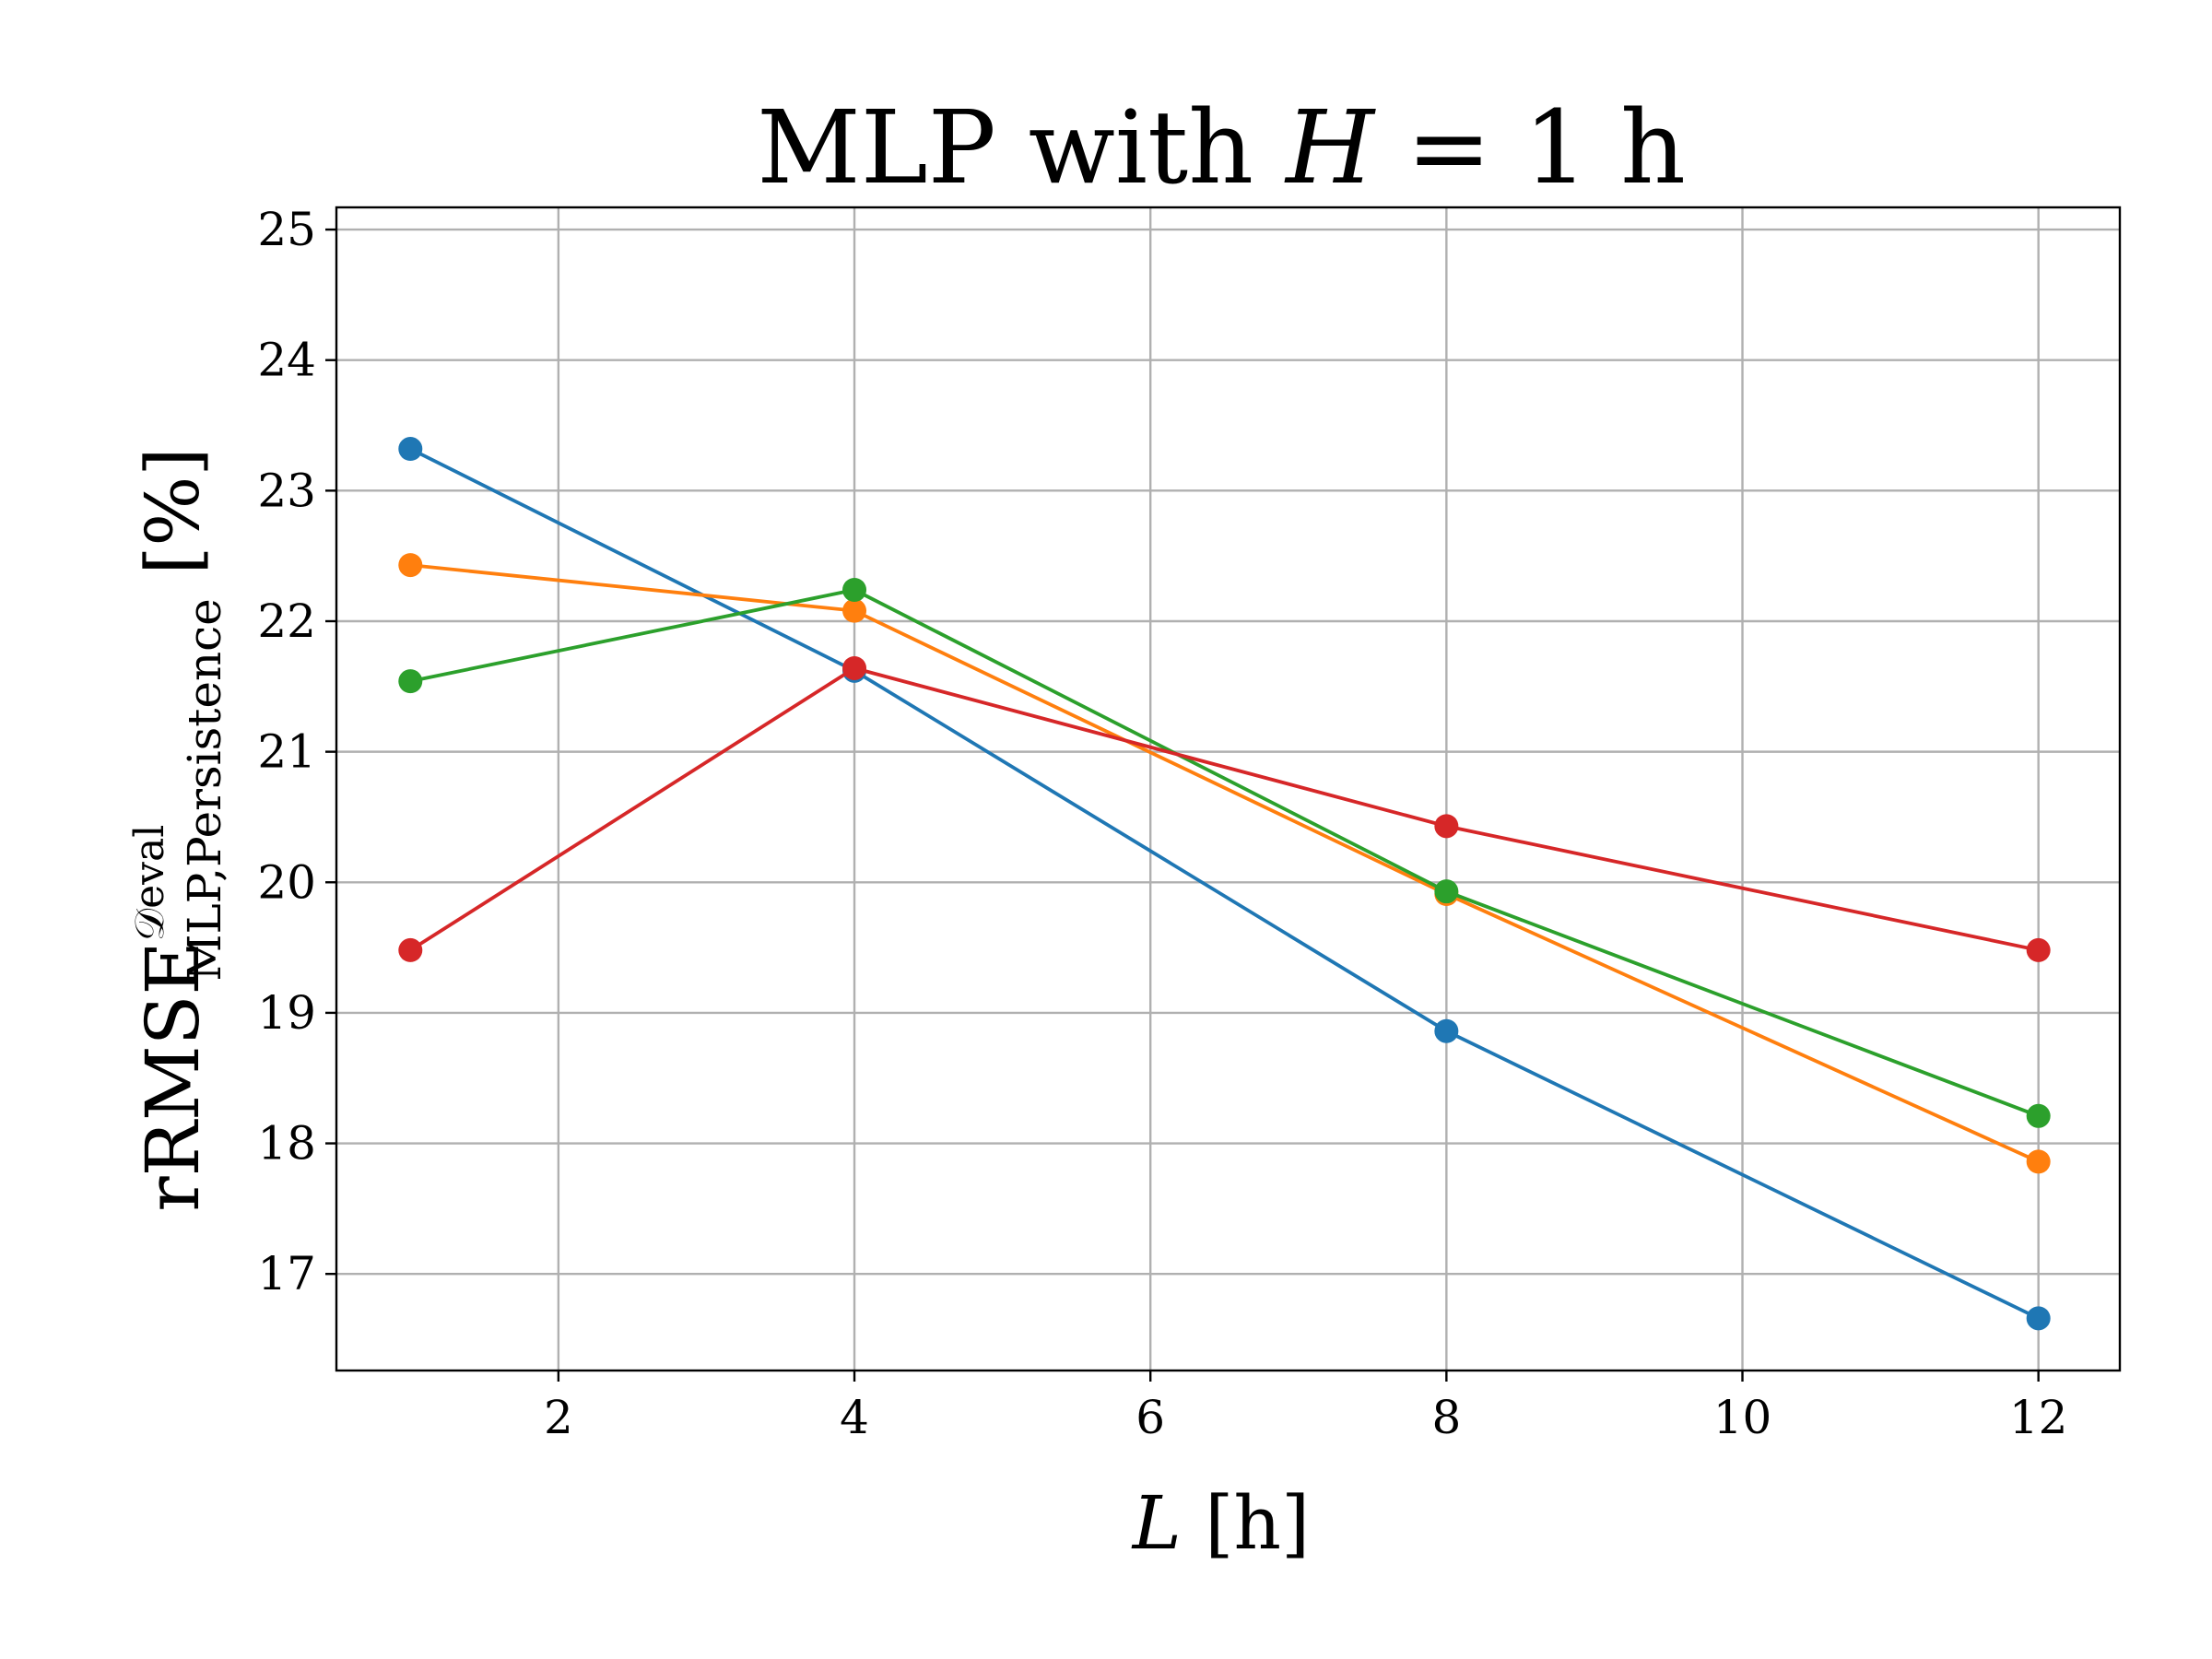 This screenshot has width=2212, height=1659. I want to click on y-tick-label: 17, so click(286, 1273).